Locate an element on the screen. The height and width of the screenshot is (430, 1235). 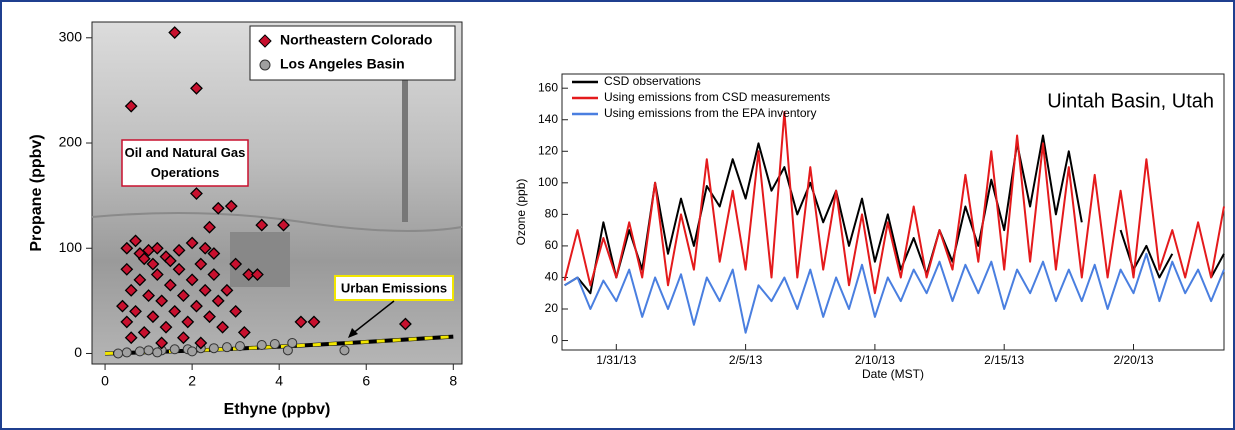
x-tick-label: 2/20/13 is located at coordinates (1133, 360).